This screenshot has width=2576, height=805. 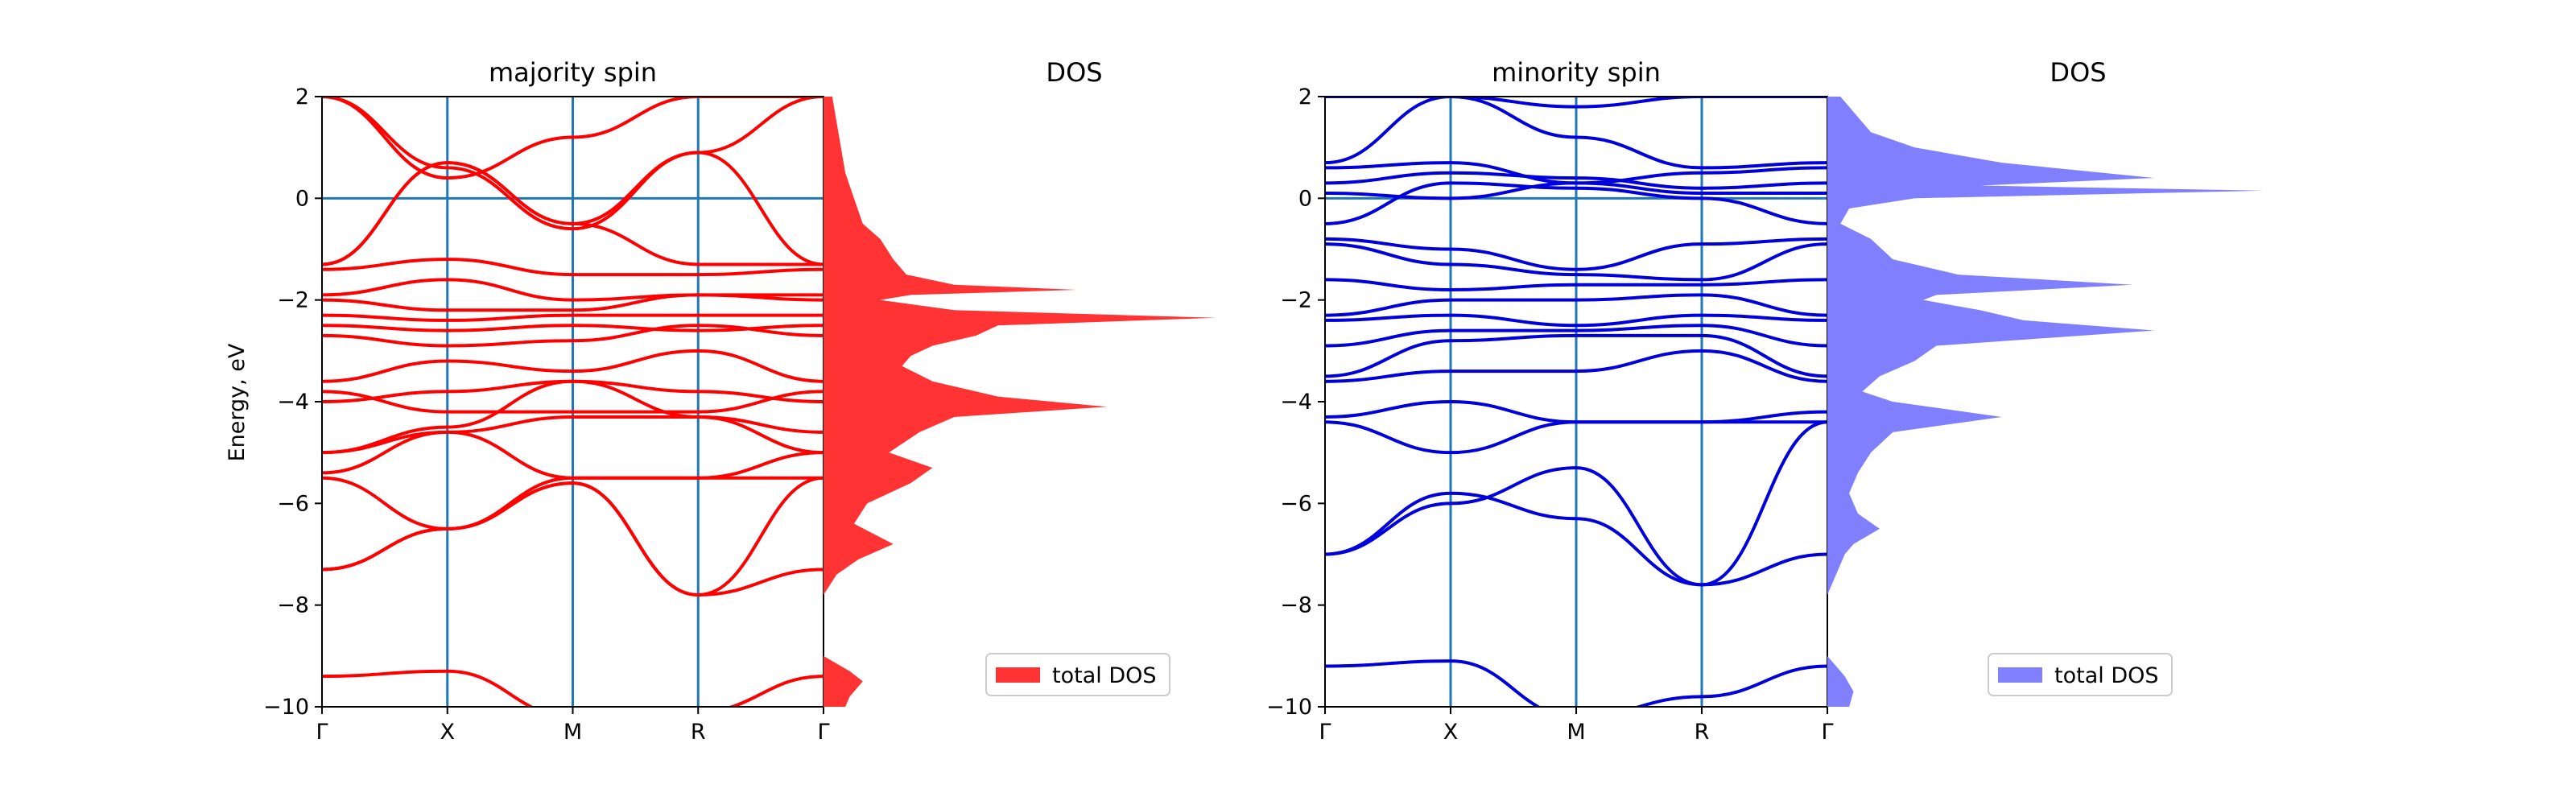 What do you see at coordinates (1576, 72) in the screenshot?
I see `band-panel-title: minority spin` at bounding box center [1576, 72].